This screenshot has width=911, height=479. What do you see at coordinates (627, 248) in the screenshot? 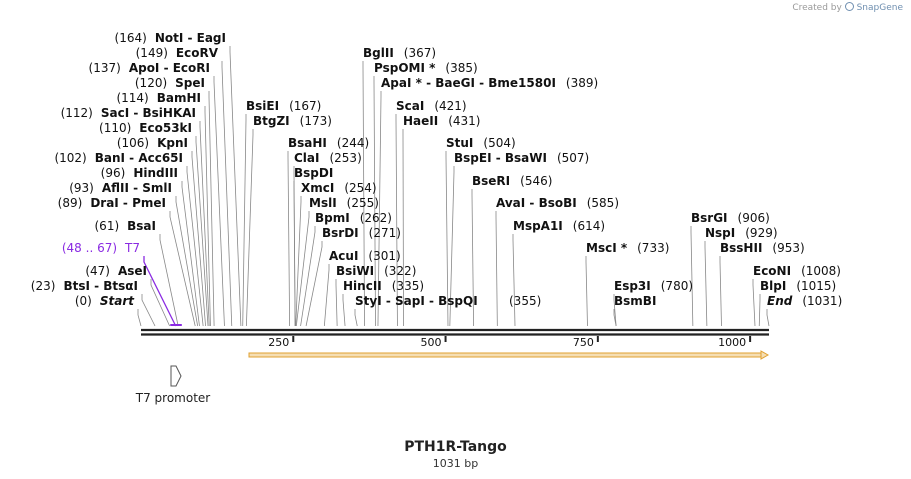
I see `enzyme-site-label: MscI * (733)` at bounding box center [627, 248].